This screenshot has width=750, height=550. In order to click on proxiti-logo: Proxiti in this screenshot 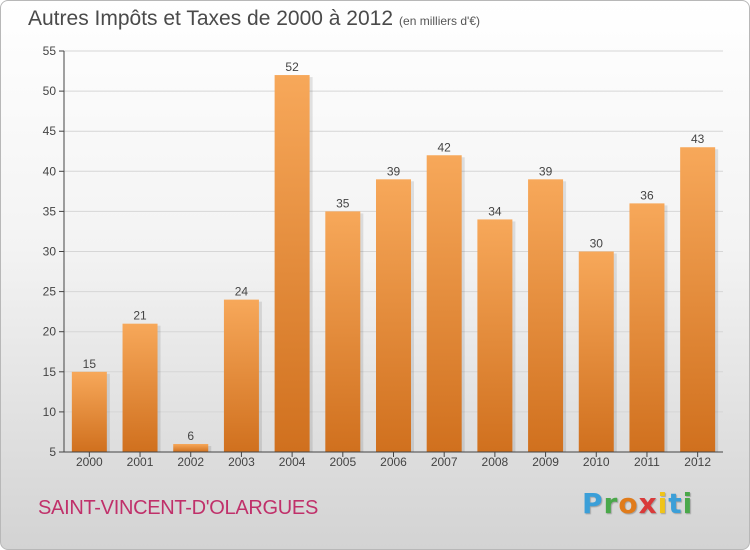, I will do `click(637, 503)`.